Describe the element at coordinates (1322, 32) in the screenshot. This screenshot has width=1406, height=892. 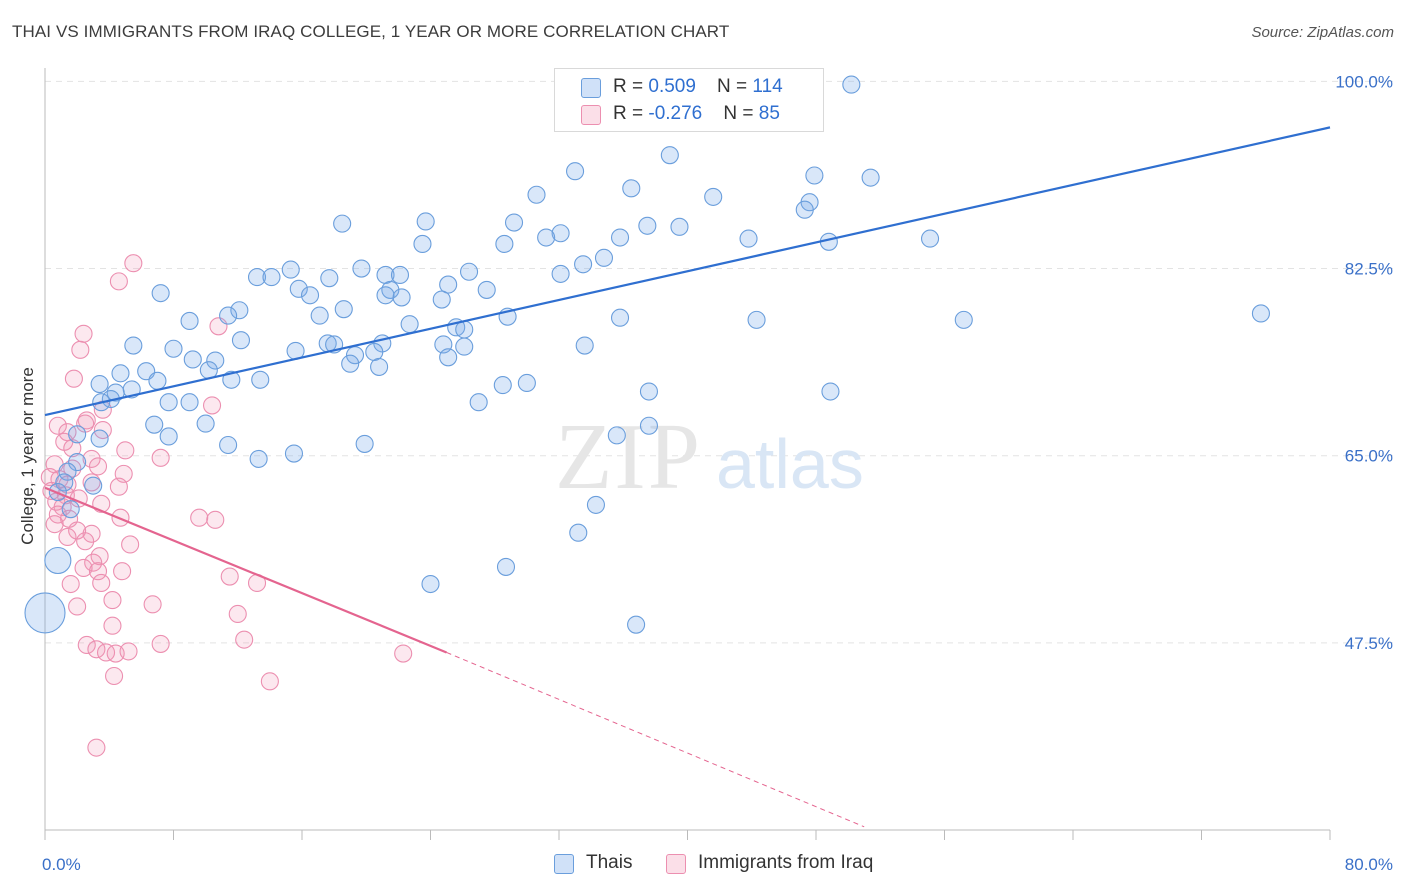
I see `source-label: Source: ZipAtlas.com` at that location.